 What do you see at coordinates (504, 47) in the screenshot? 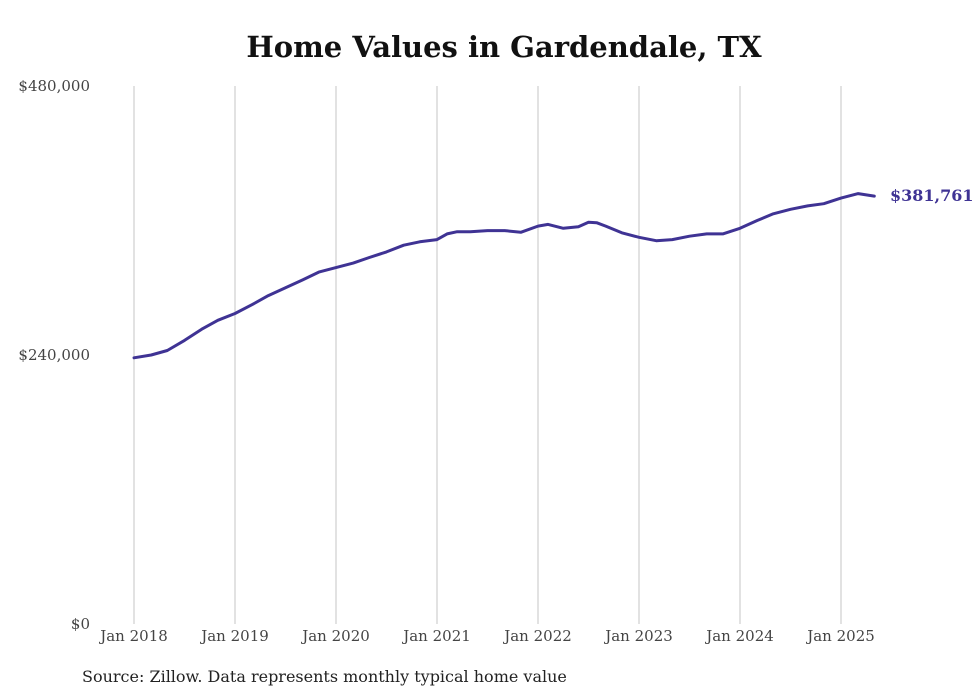
I see `chart-title: Home Values in Gardendale, TX` at bounding box center [504, 47].